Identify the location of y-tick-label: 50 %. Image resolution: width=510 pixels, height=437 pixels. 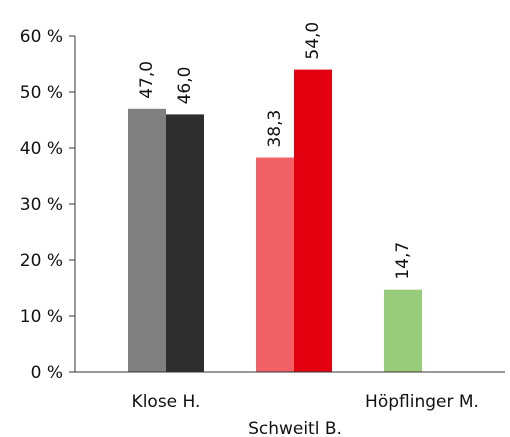
(41, 93).